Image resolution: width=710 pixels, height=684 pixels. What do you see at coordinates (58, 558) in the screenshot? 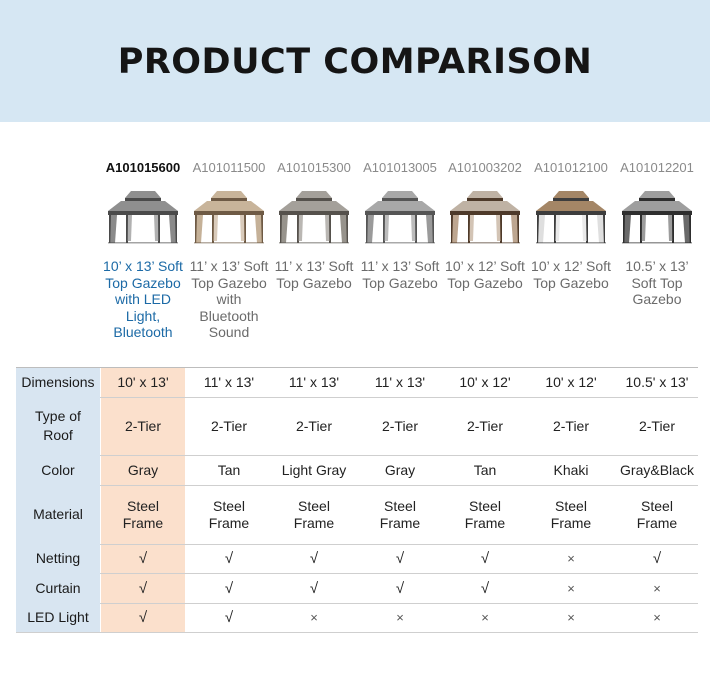
I see `row-header: Netting` at bounding box center [58, 558].